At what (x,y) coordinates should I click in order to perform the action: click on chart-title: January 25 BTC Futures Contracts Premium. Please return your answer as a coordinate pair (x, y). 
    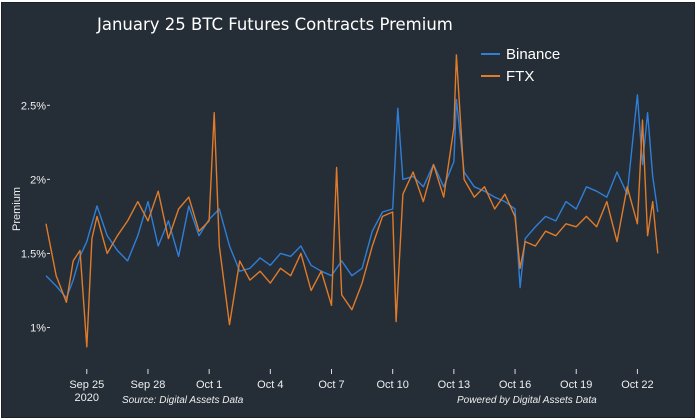
    Looking at the image, I should click on (274, 24).